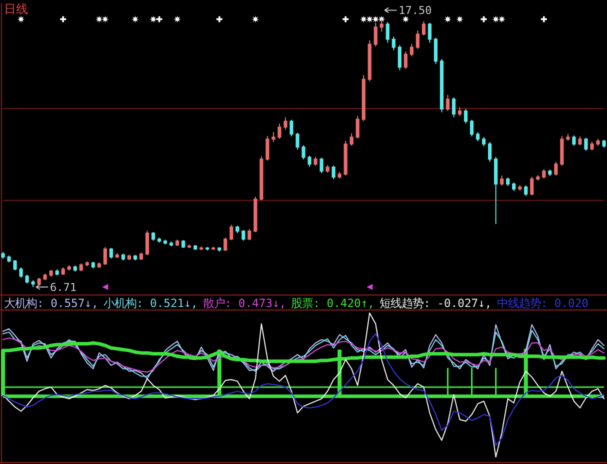  Describe the element at coordinates (332, 303) in the screenshot. I see `text: 股票: 0.420↑,` at that location.